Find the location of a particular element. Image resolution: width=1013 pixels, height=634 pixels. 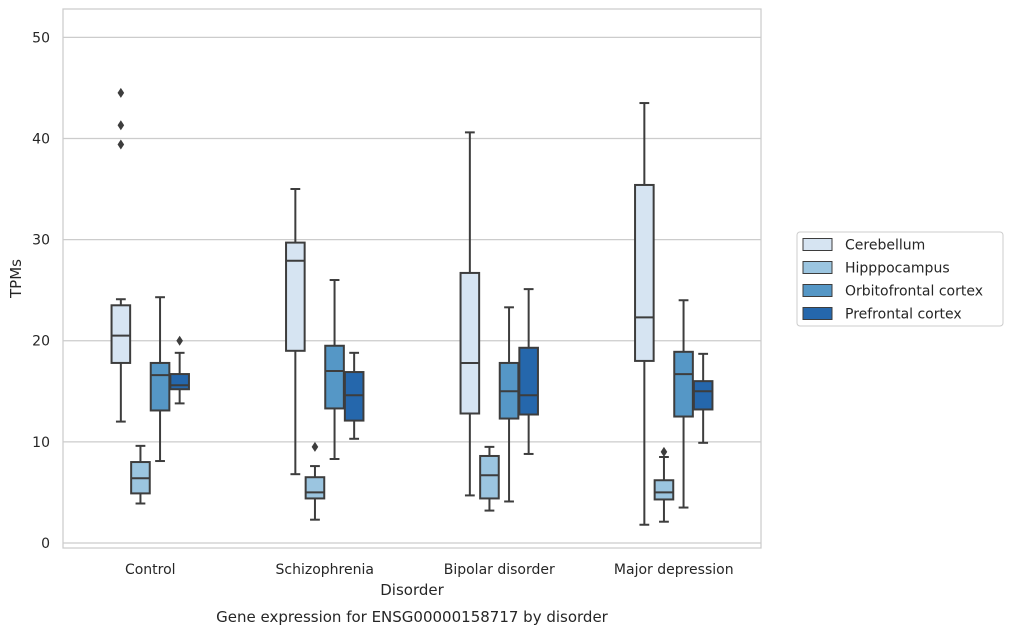

legend-label: Hipppocampus is located at coordinates (897, 269).